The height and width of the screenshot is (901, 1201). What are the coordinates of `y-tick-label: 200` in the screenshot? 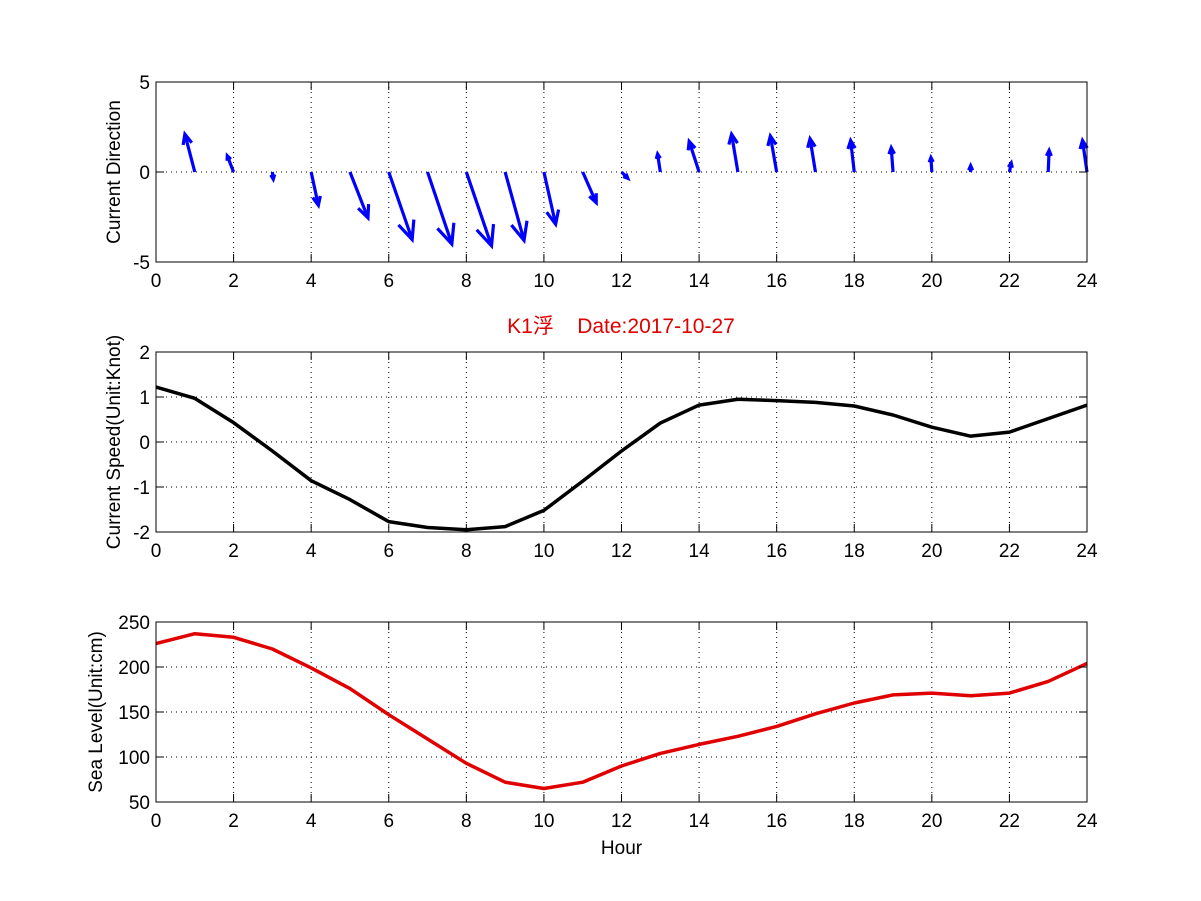 It's located at (134, 668).